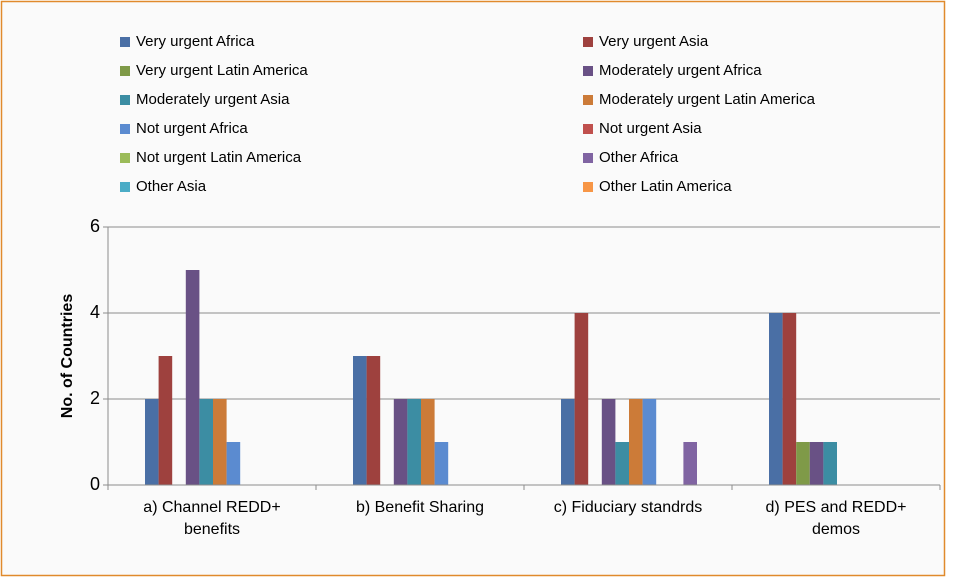  I want to click on legend-label: Not urgent Asia, so click(650, 128).